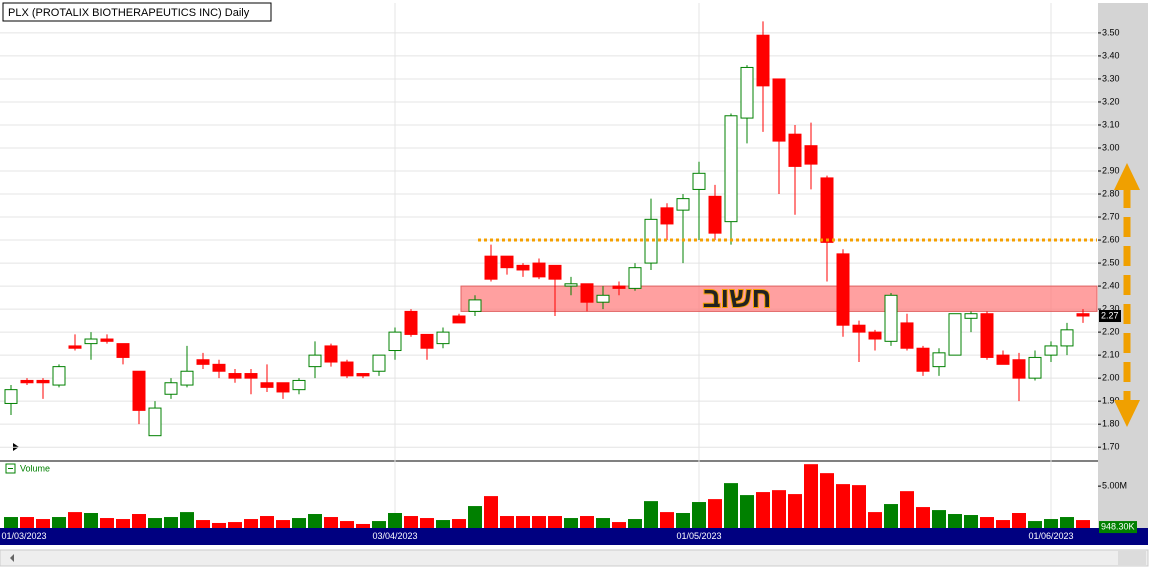 Image resolution: width=1151 pixels, height=568 pixels. Describe the element at coordinates (1127, 295) in the screenshot. I see `annotation-arrow` at that location.